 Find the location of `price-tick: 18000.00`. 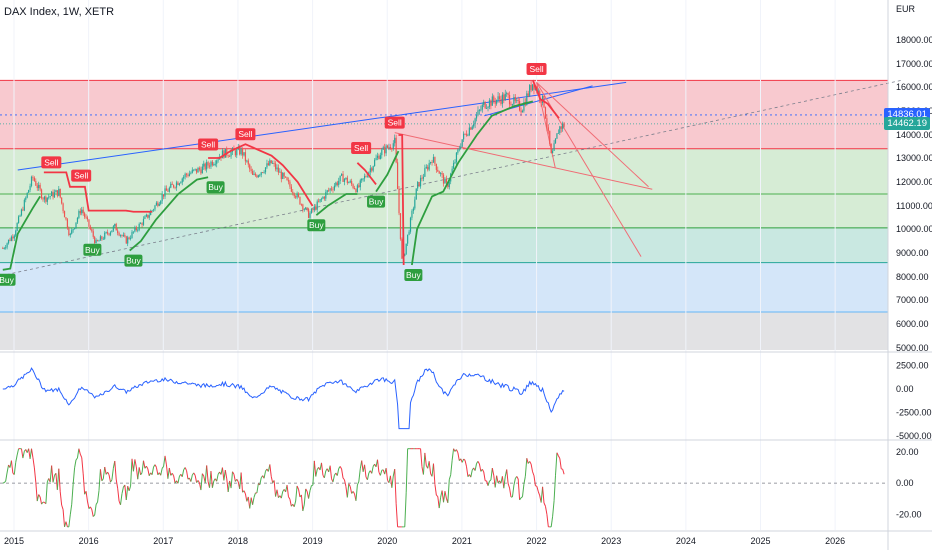

price-tick: 18000.00 is located at coordinates (914, 40).